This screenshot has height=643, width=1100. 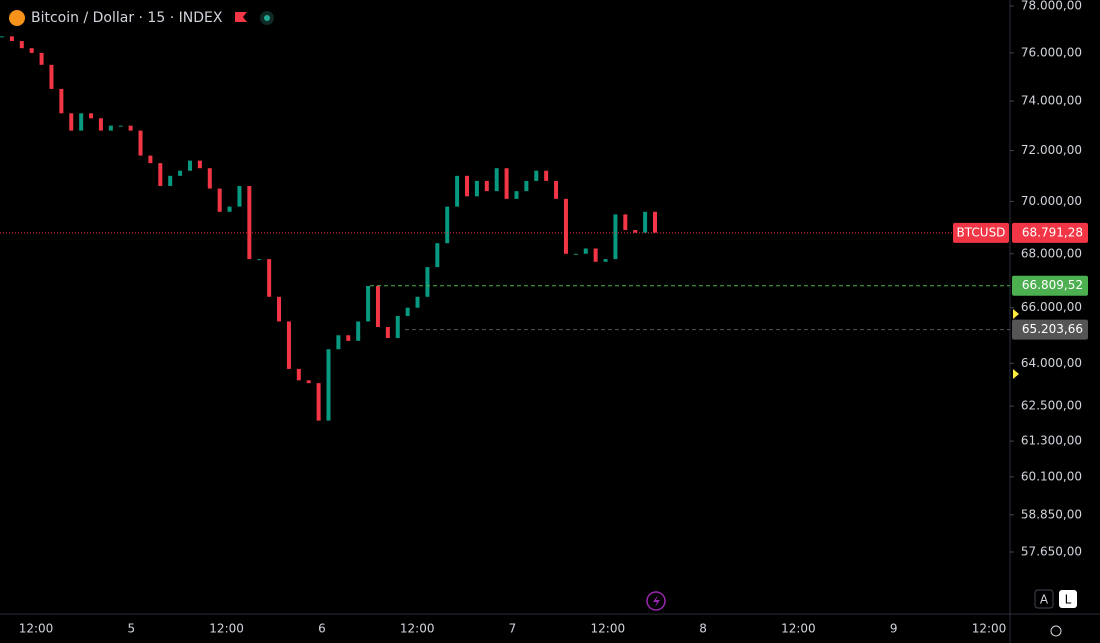 What do you see at coordinates (1051, 52) in the screenshot?
I see `price-tick-label: 76.000,00` at bounding box center [1051, 52].